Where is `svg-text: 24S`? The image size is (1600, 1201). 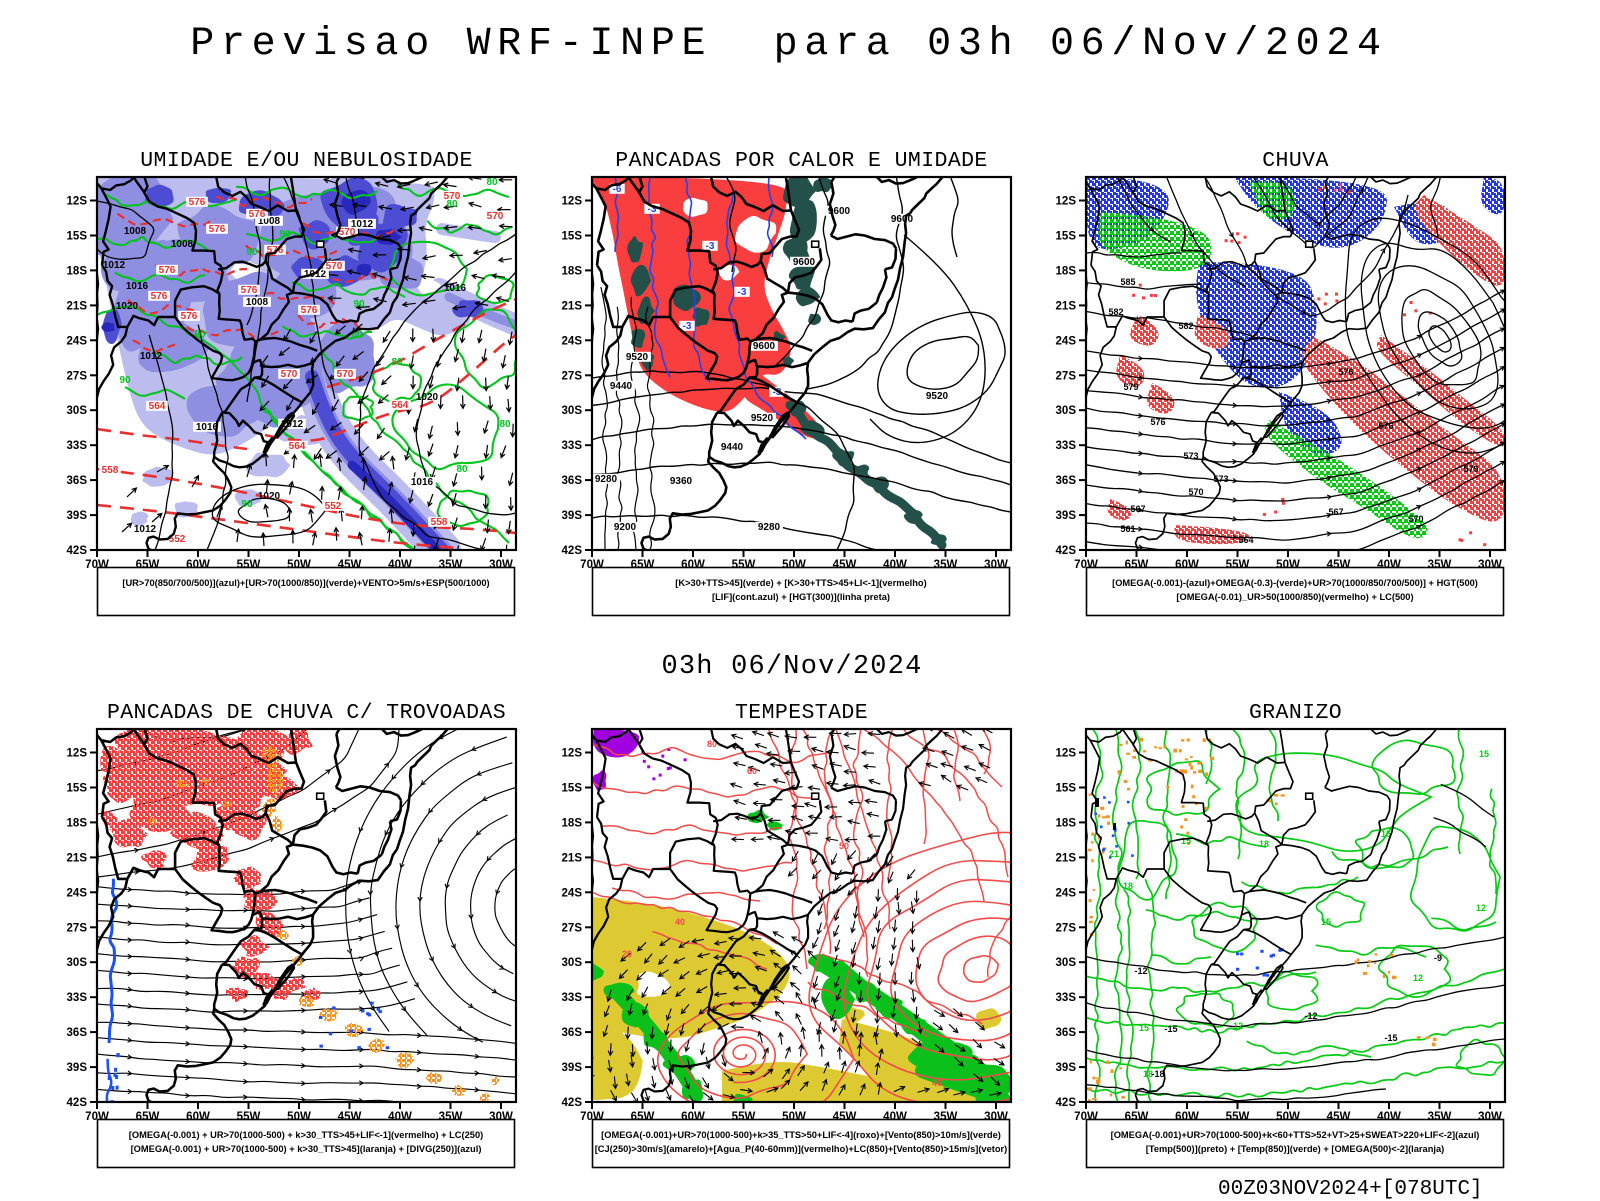 svg-text: 24S is located at coordinates (77, 893).